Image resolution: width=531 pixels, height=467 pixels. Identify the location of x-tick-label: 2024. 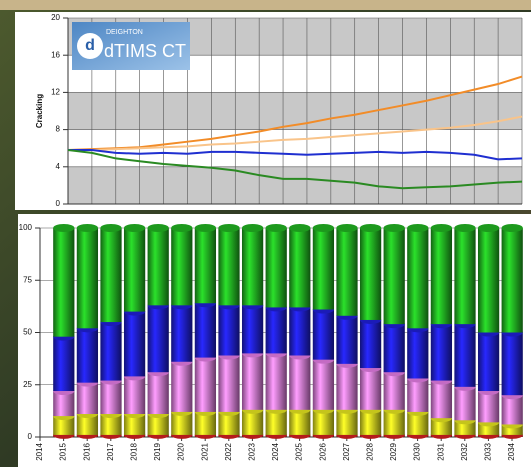
(275, 451).